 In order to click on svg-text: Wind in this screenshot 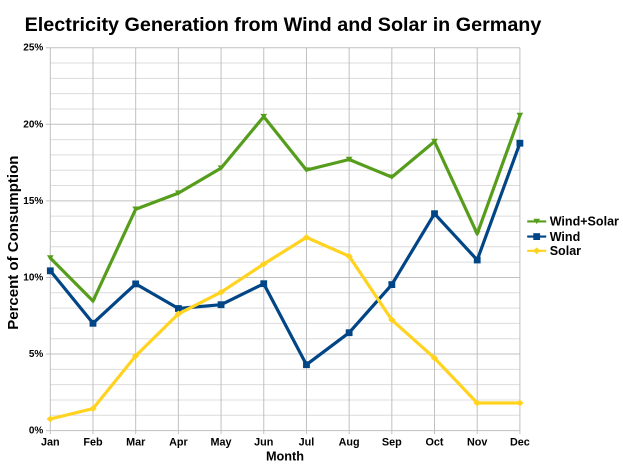, I will do `click(565, 237)`.